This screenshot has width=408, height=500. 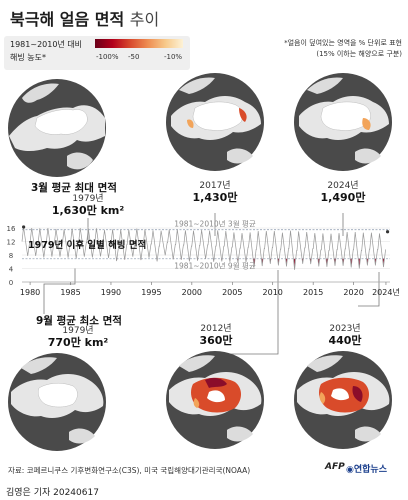 What do you see at coordinates (386, 292) in the screenshot?
I see `x-tick-label: 2024년` at bounding box center [386, 292].